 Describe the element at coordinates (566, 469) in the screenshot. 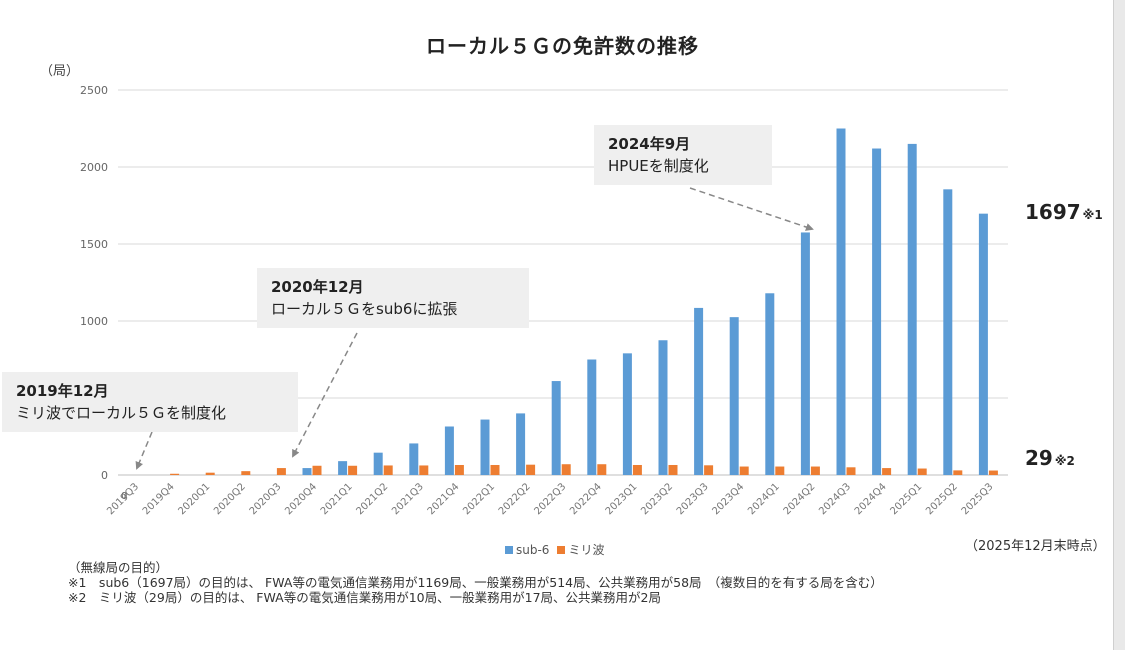

I see `bar-mmwave-2022Q3` at that location.